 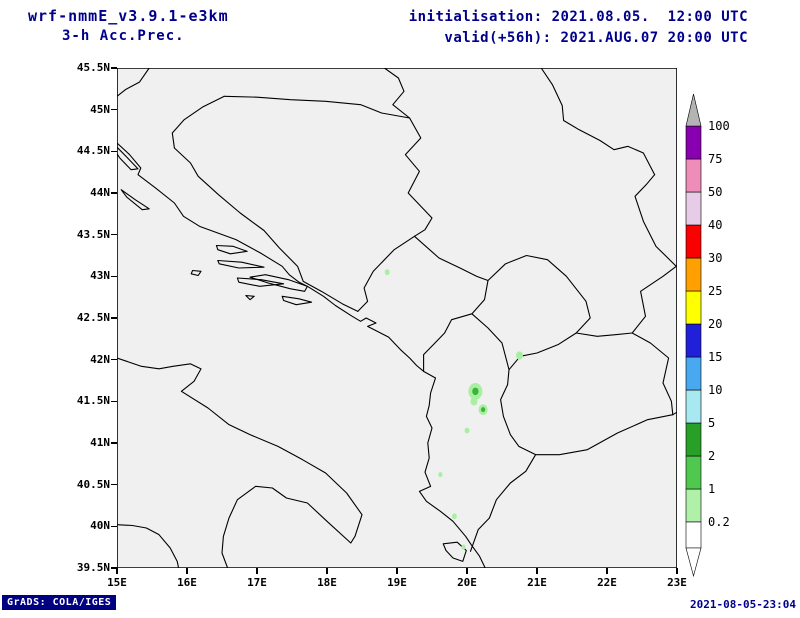 What do you see at coordinates (316, 107) in the screenshot?
I see `border-bosnia-sava` at bounding box center [316, 107].